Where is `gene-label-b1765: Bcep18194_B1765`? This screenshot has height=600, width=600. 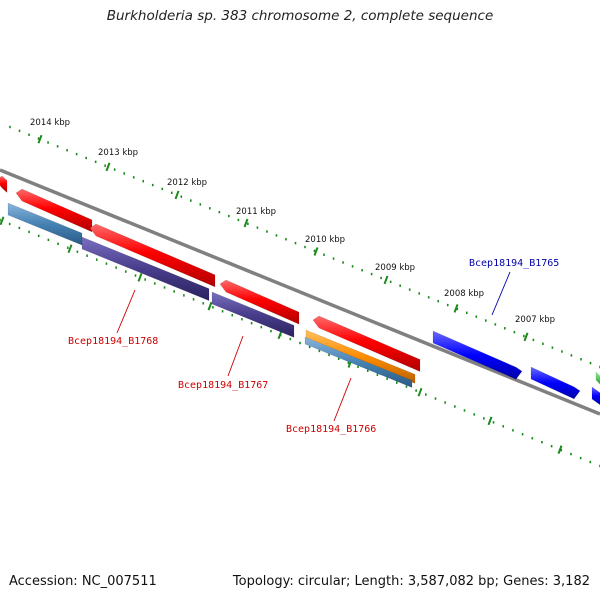
gene-label-b1765: Bcep18194_B1765 is located at coordinates (514, 263).